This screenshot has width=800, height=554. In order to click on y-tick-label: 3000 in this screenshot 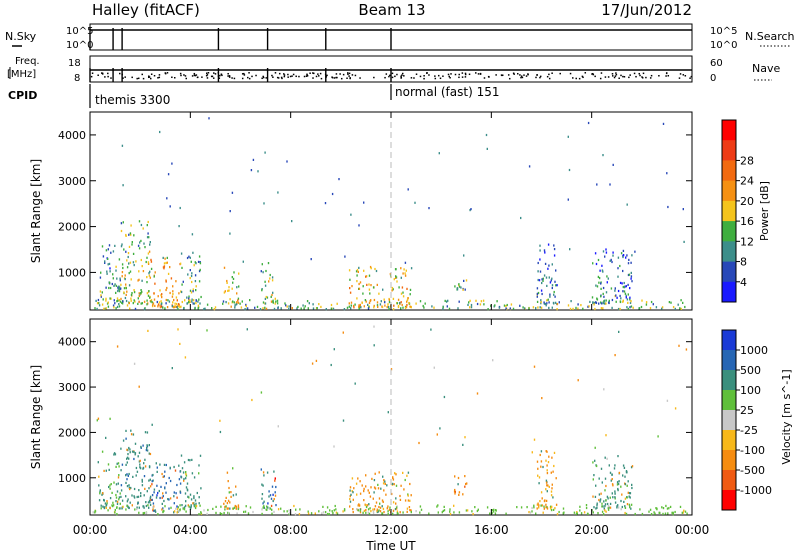, I will do `click(72, 387)`.